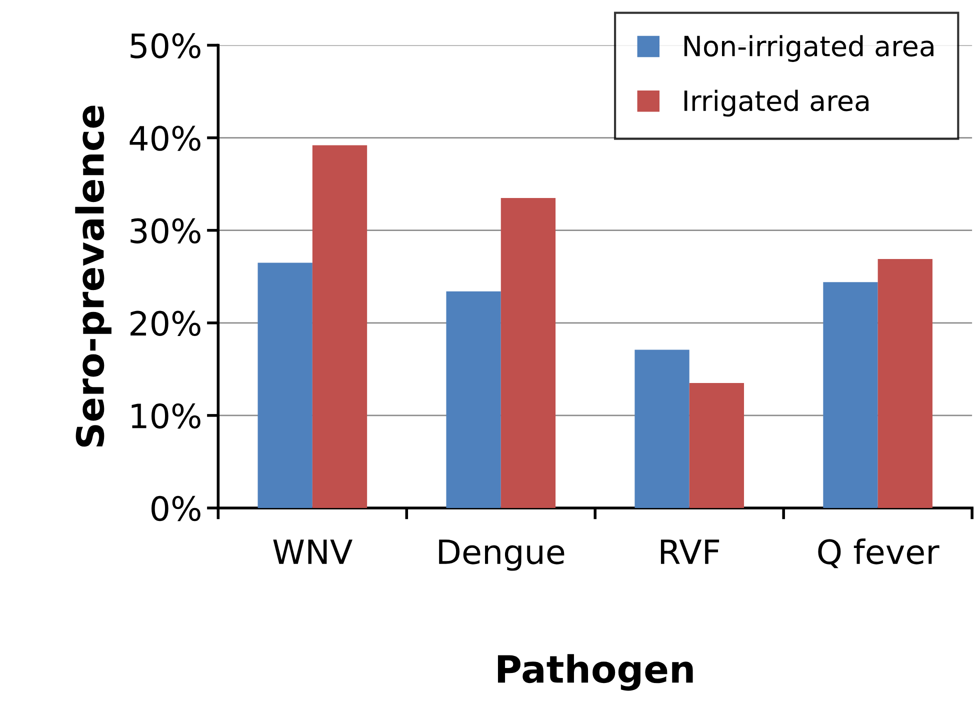 Image resolution: width=974 pixels, height=718 pixels. I want to click on y-tick-label: 20%, so click(165, 323).